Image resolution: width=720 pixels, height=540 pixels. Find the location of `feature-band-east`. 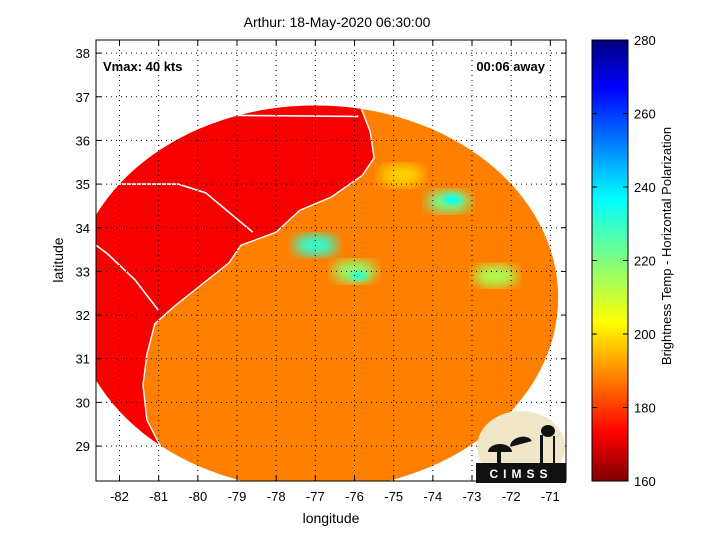

feature-band-east is located at coordinates (495, 275).